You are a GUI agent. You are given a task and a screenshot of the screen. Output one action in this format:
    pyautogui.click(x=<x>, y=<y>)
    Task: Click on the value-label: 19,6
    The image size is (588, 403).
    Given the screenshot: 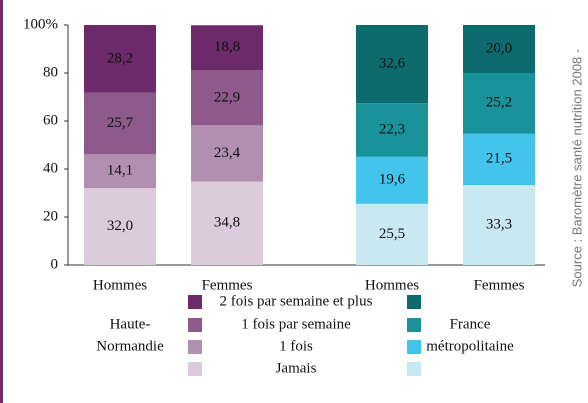 What is the action you would take?
    pyautogui.click(x=392, y=180)
    